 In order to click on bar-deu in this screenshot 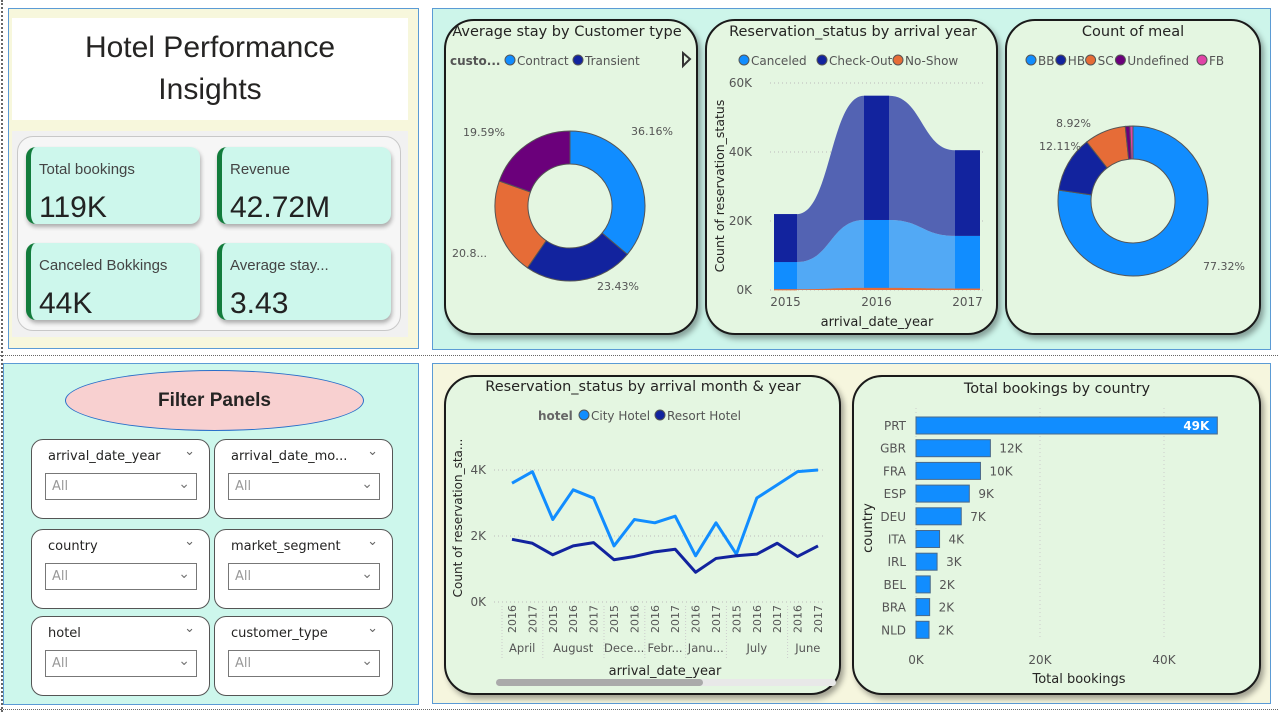, I will do `click(938, 516)`.